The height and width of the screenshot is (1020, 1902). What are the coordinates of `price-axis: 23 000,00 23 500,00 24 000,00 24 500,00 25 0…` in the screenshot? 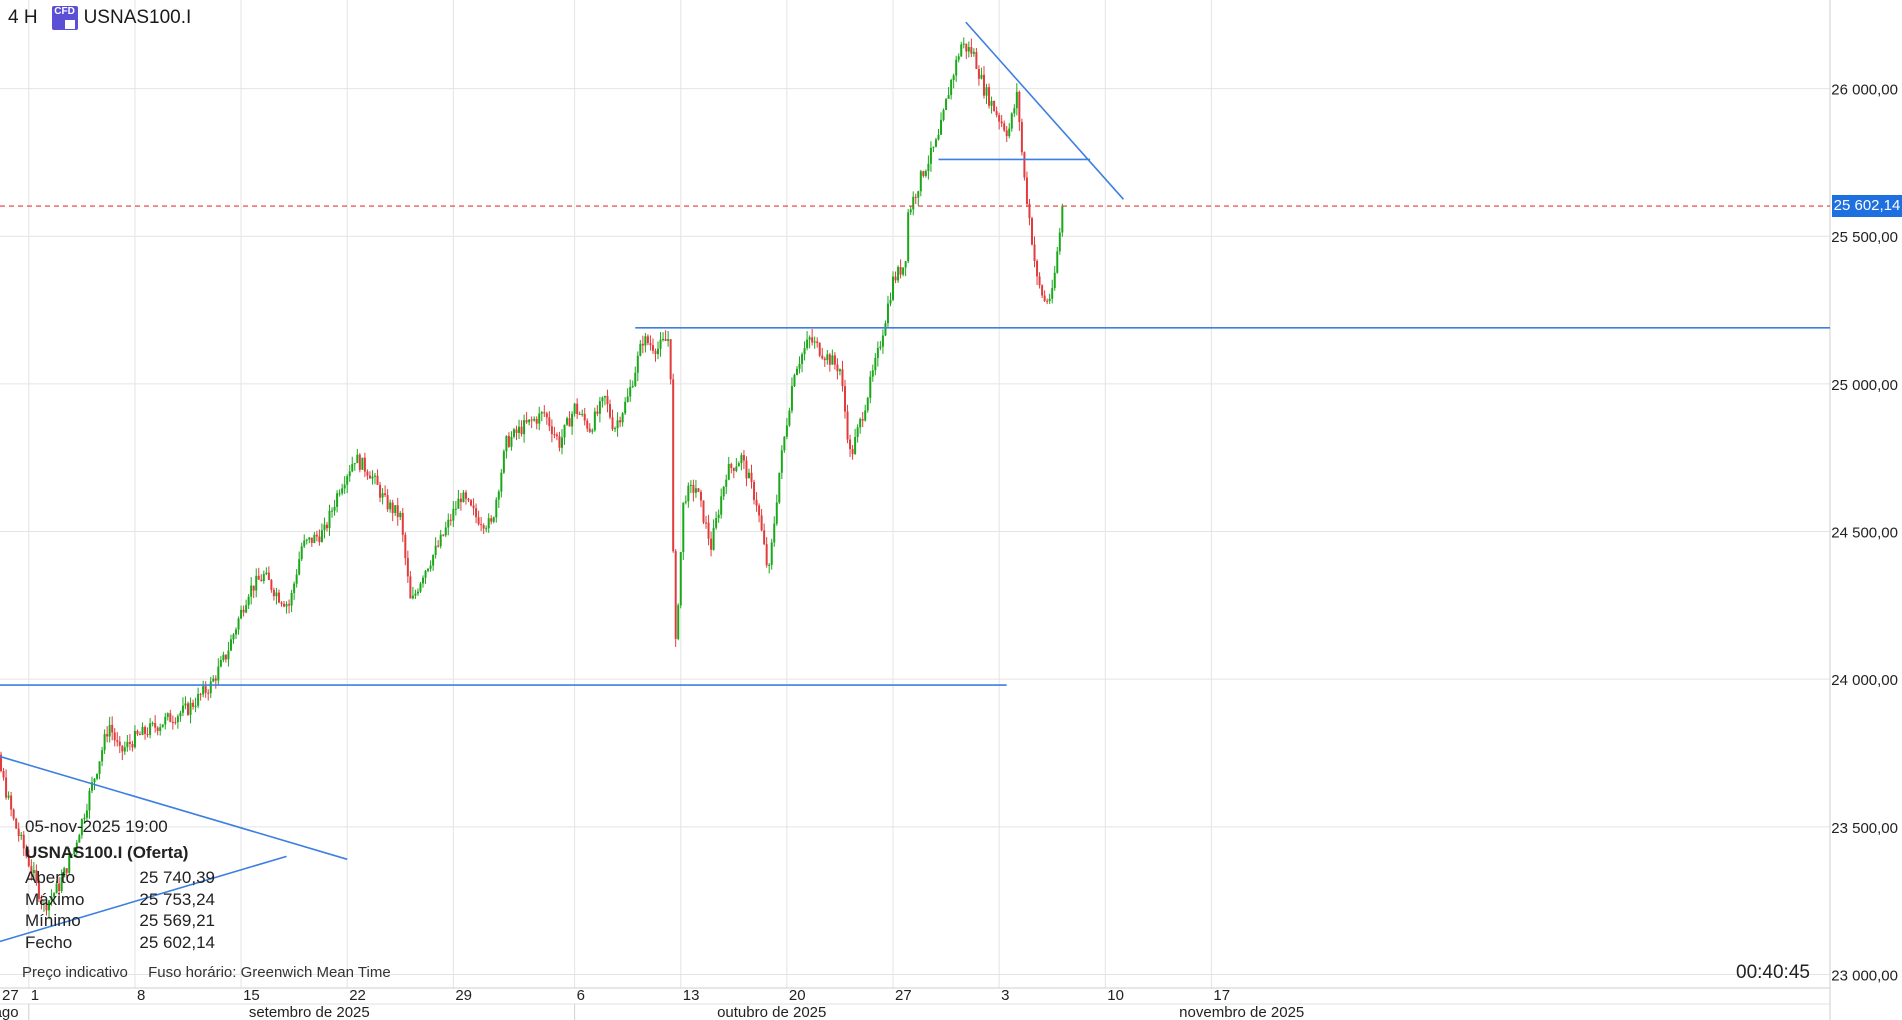 It's located at (1864, 533).